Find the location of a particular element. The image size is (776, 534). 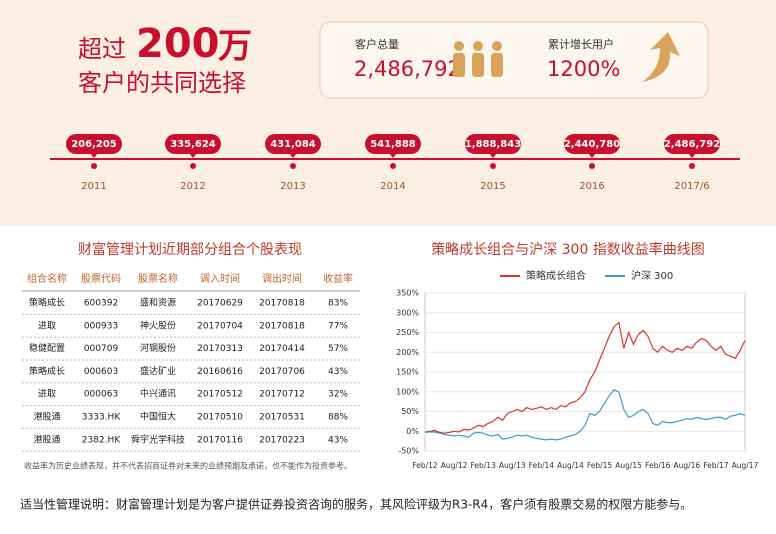

timeline-year: 2012 is located at coordinates (192, 186).